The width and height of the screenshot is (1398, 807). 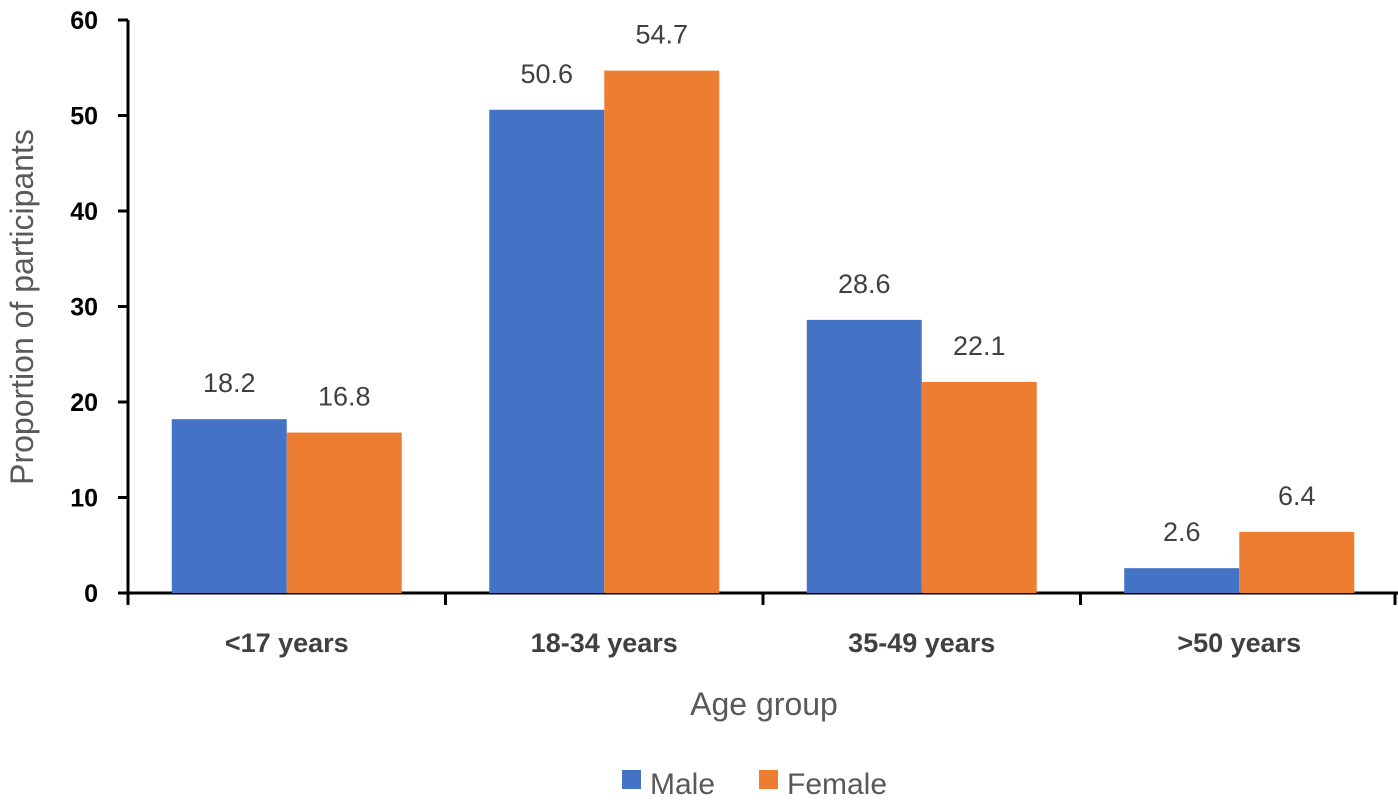 What do you see at coordinates (682, 784) in the screenshot?
I see `legend-label-male: Male` at bounding box center [682, 784].